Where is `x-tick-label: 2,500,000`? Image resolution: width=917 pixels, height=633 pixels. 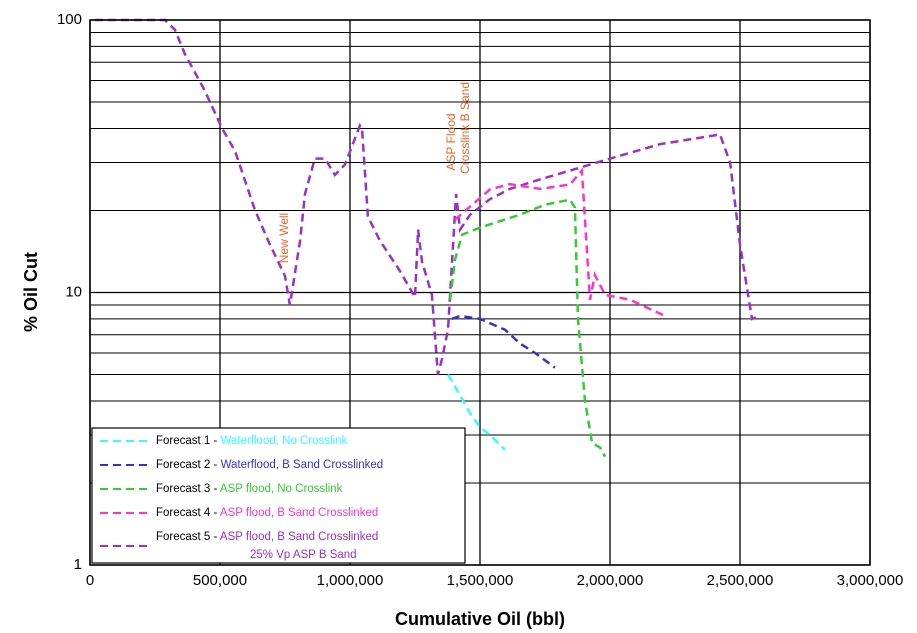 x-tick-label: 2,500,000 is located at coordinates (740, 580).